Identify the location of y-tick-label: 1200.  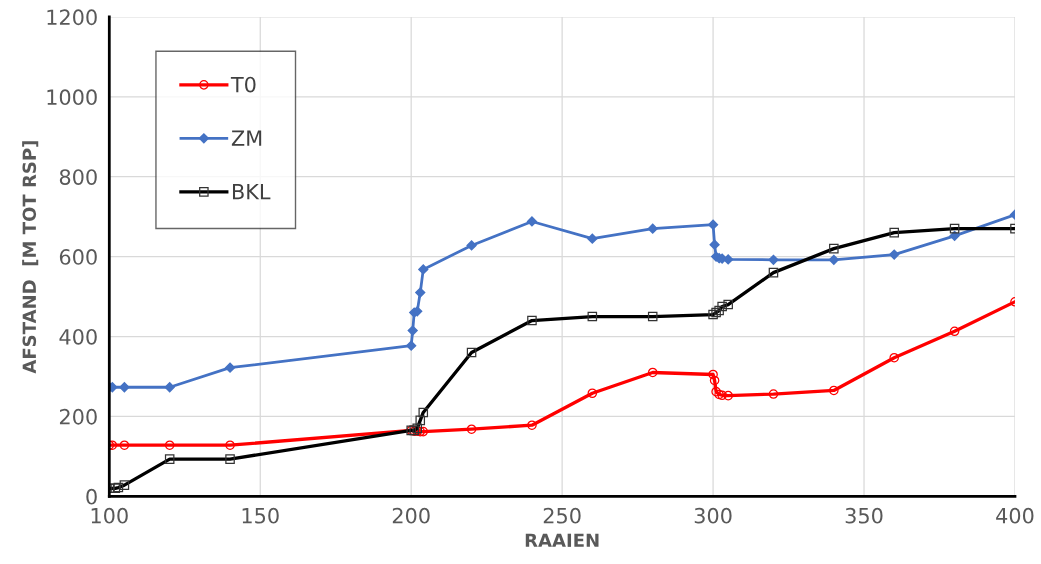
(72, 17).